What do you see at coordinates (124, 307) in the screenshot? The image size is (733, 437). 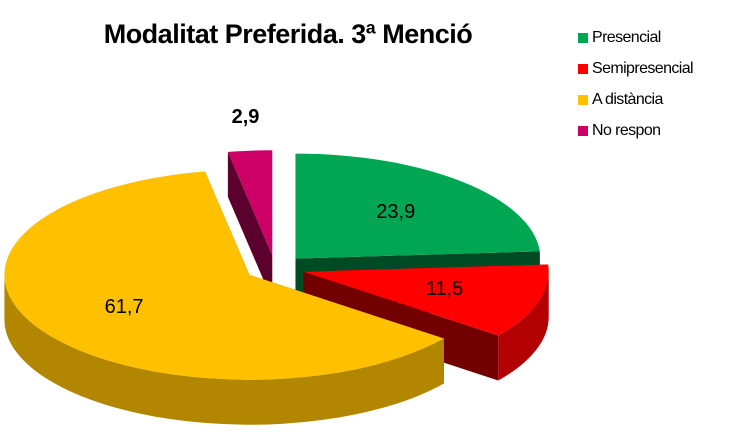 I see `data-label: 61,7` at bounding box center [124, 307].